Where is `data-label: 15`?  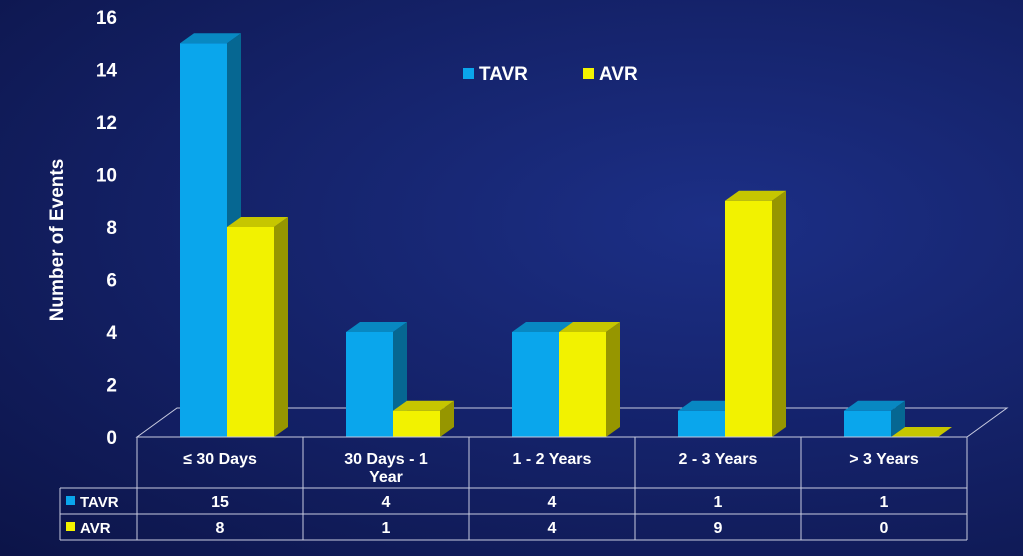 data-label: 15 is located at coordinates (220, 502).